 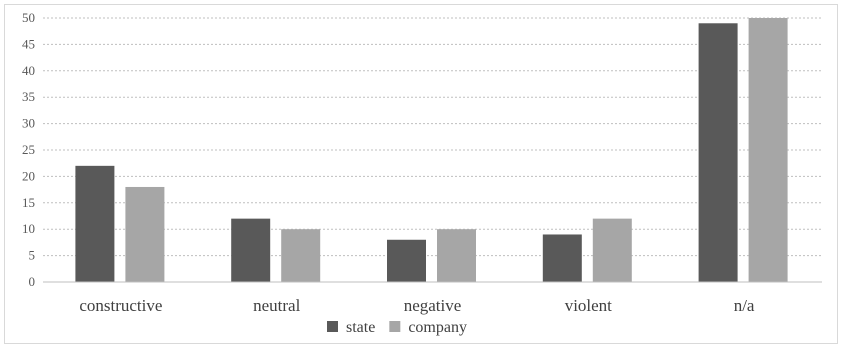 What do you see at coordinates (32, 281) in the screenshot?
I see `y-tick-label: 0` at bounding box center [32, 281].